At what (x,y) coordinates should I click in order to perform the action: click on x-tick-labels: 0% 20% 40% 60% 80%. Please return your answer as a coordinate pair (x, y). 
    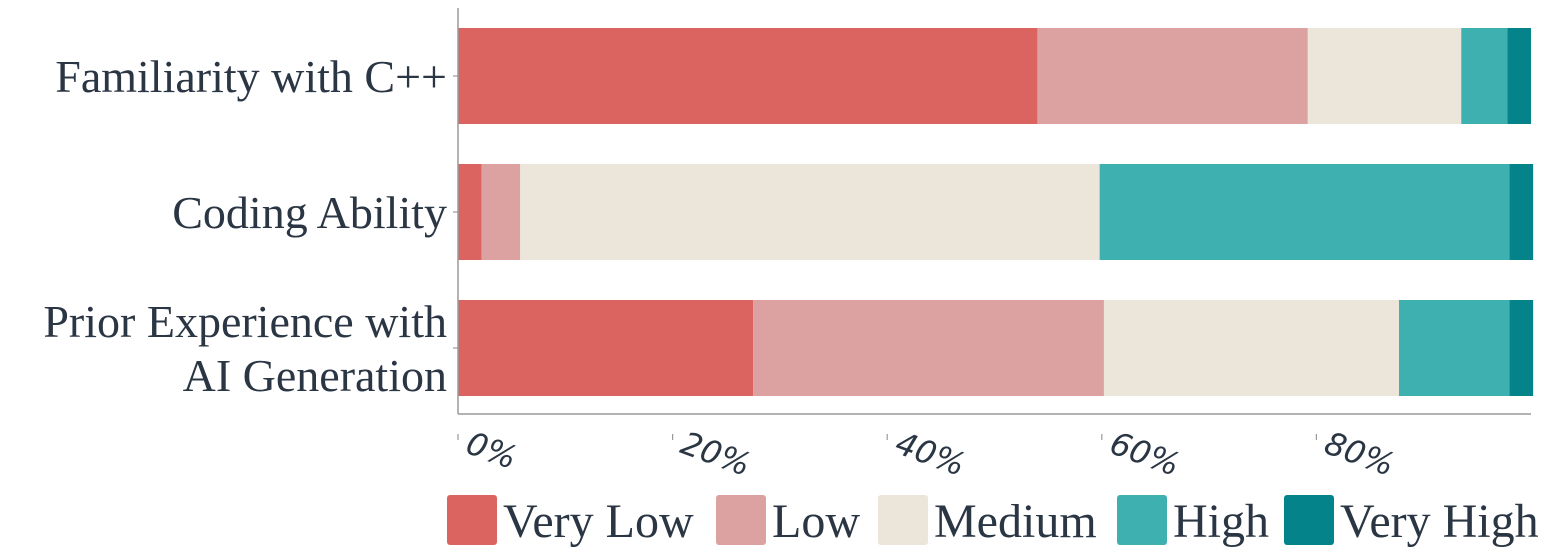
    Looking at the image, I should click on (928, 454).